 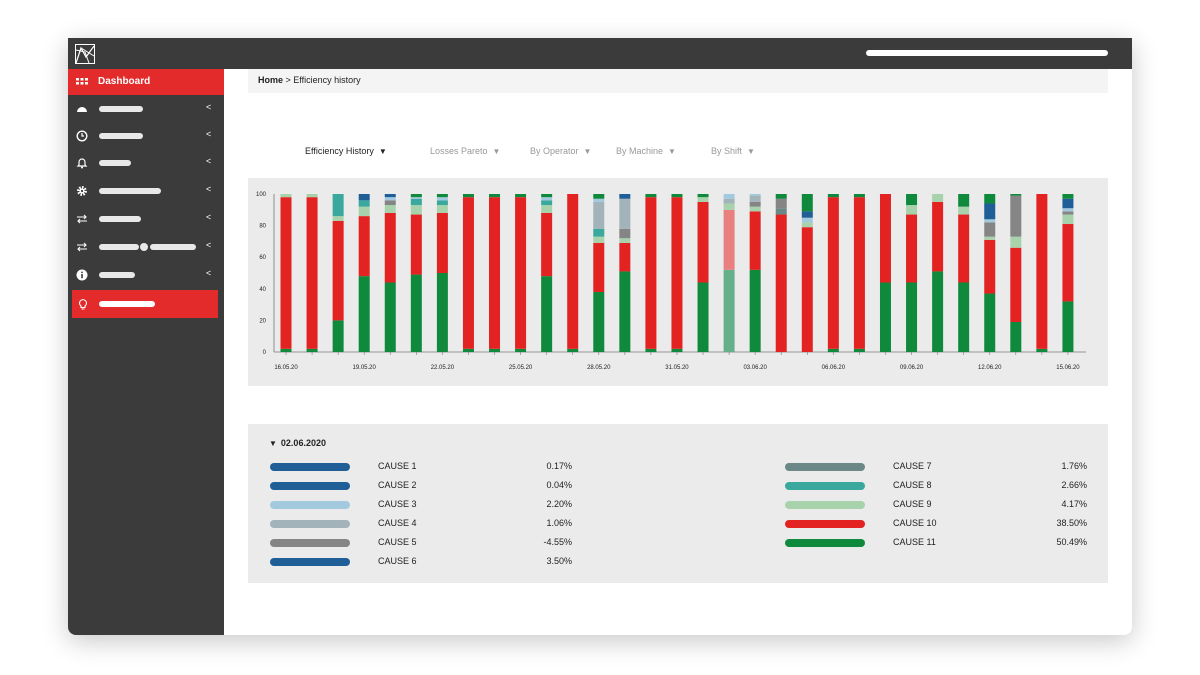 What do you see at coordinates (430, 543) in the screenshot?
I see `legend-item: CAUSE 5 -4.55%` at bounding box center [430, 543].